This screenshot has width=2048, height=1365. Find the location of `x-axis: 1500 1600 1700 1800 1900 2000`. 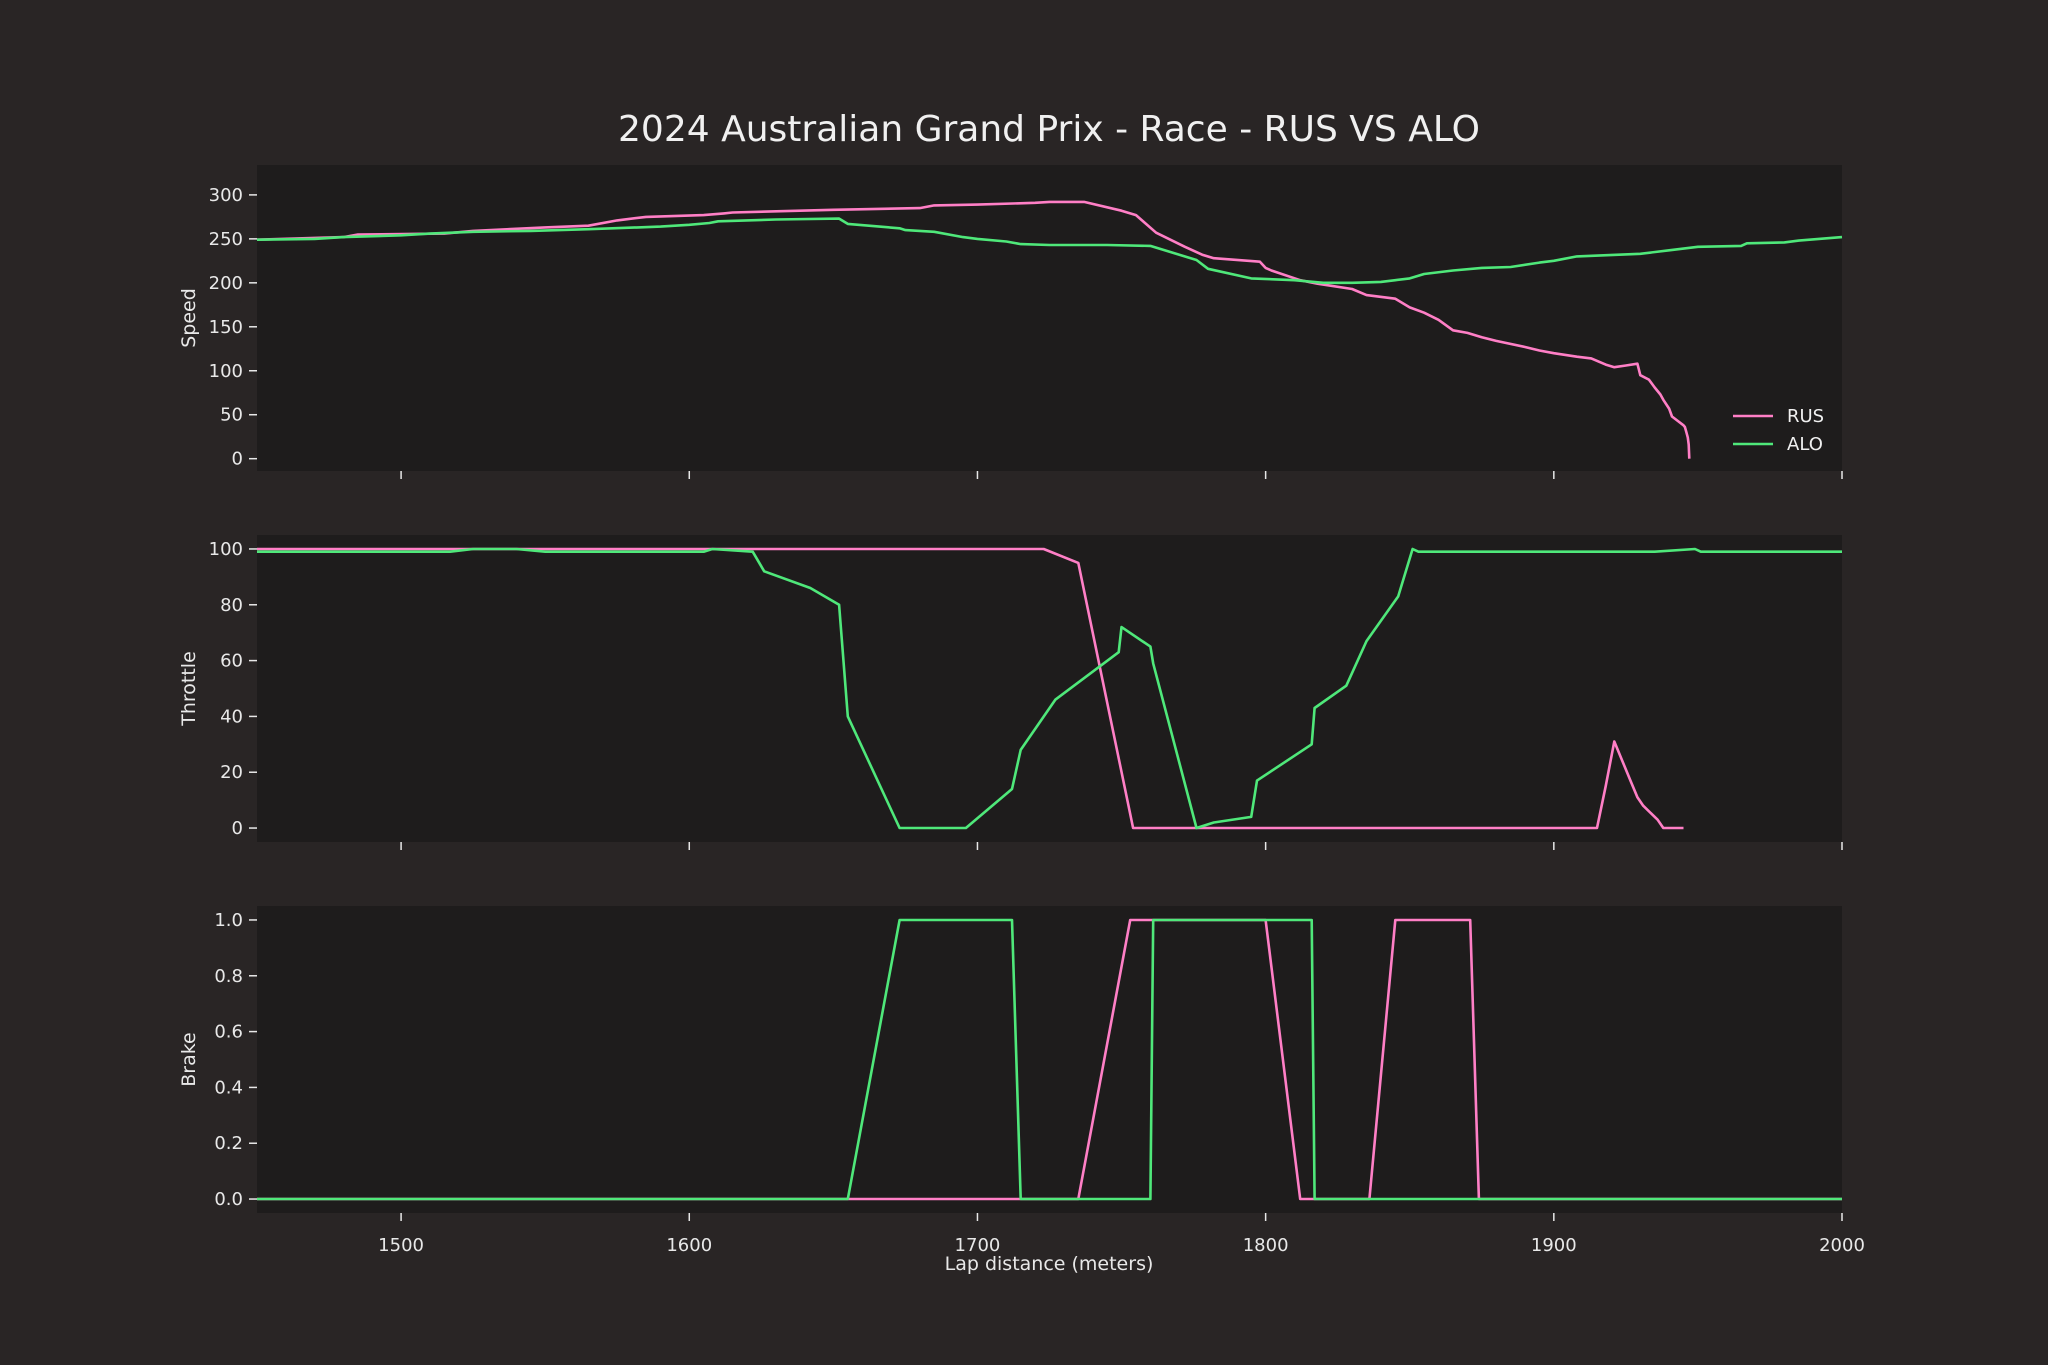

x-axis: 1500 1600 1700 1800 1900 2000 is located at coordinates (1121, 1245).